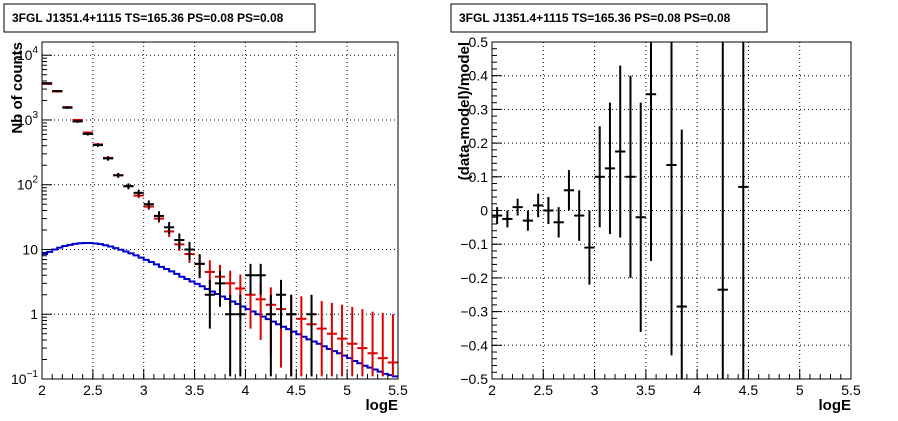  What do you see at coordinates (28, 54) in the screenshot?
I see `counts-y-tick-label: 10⁴` at bounding box center [28, 54].